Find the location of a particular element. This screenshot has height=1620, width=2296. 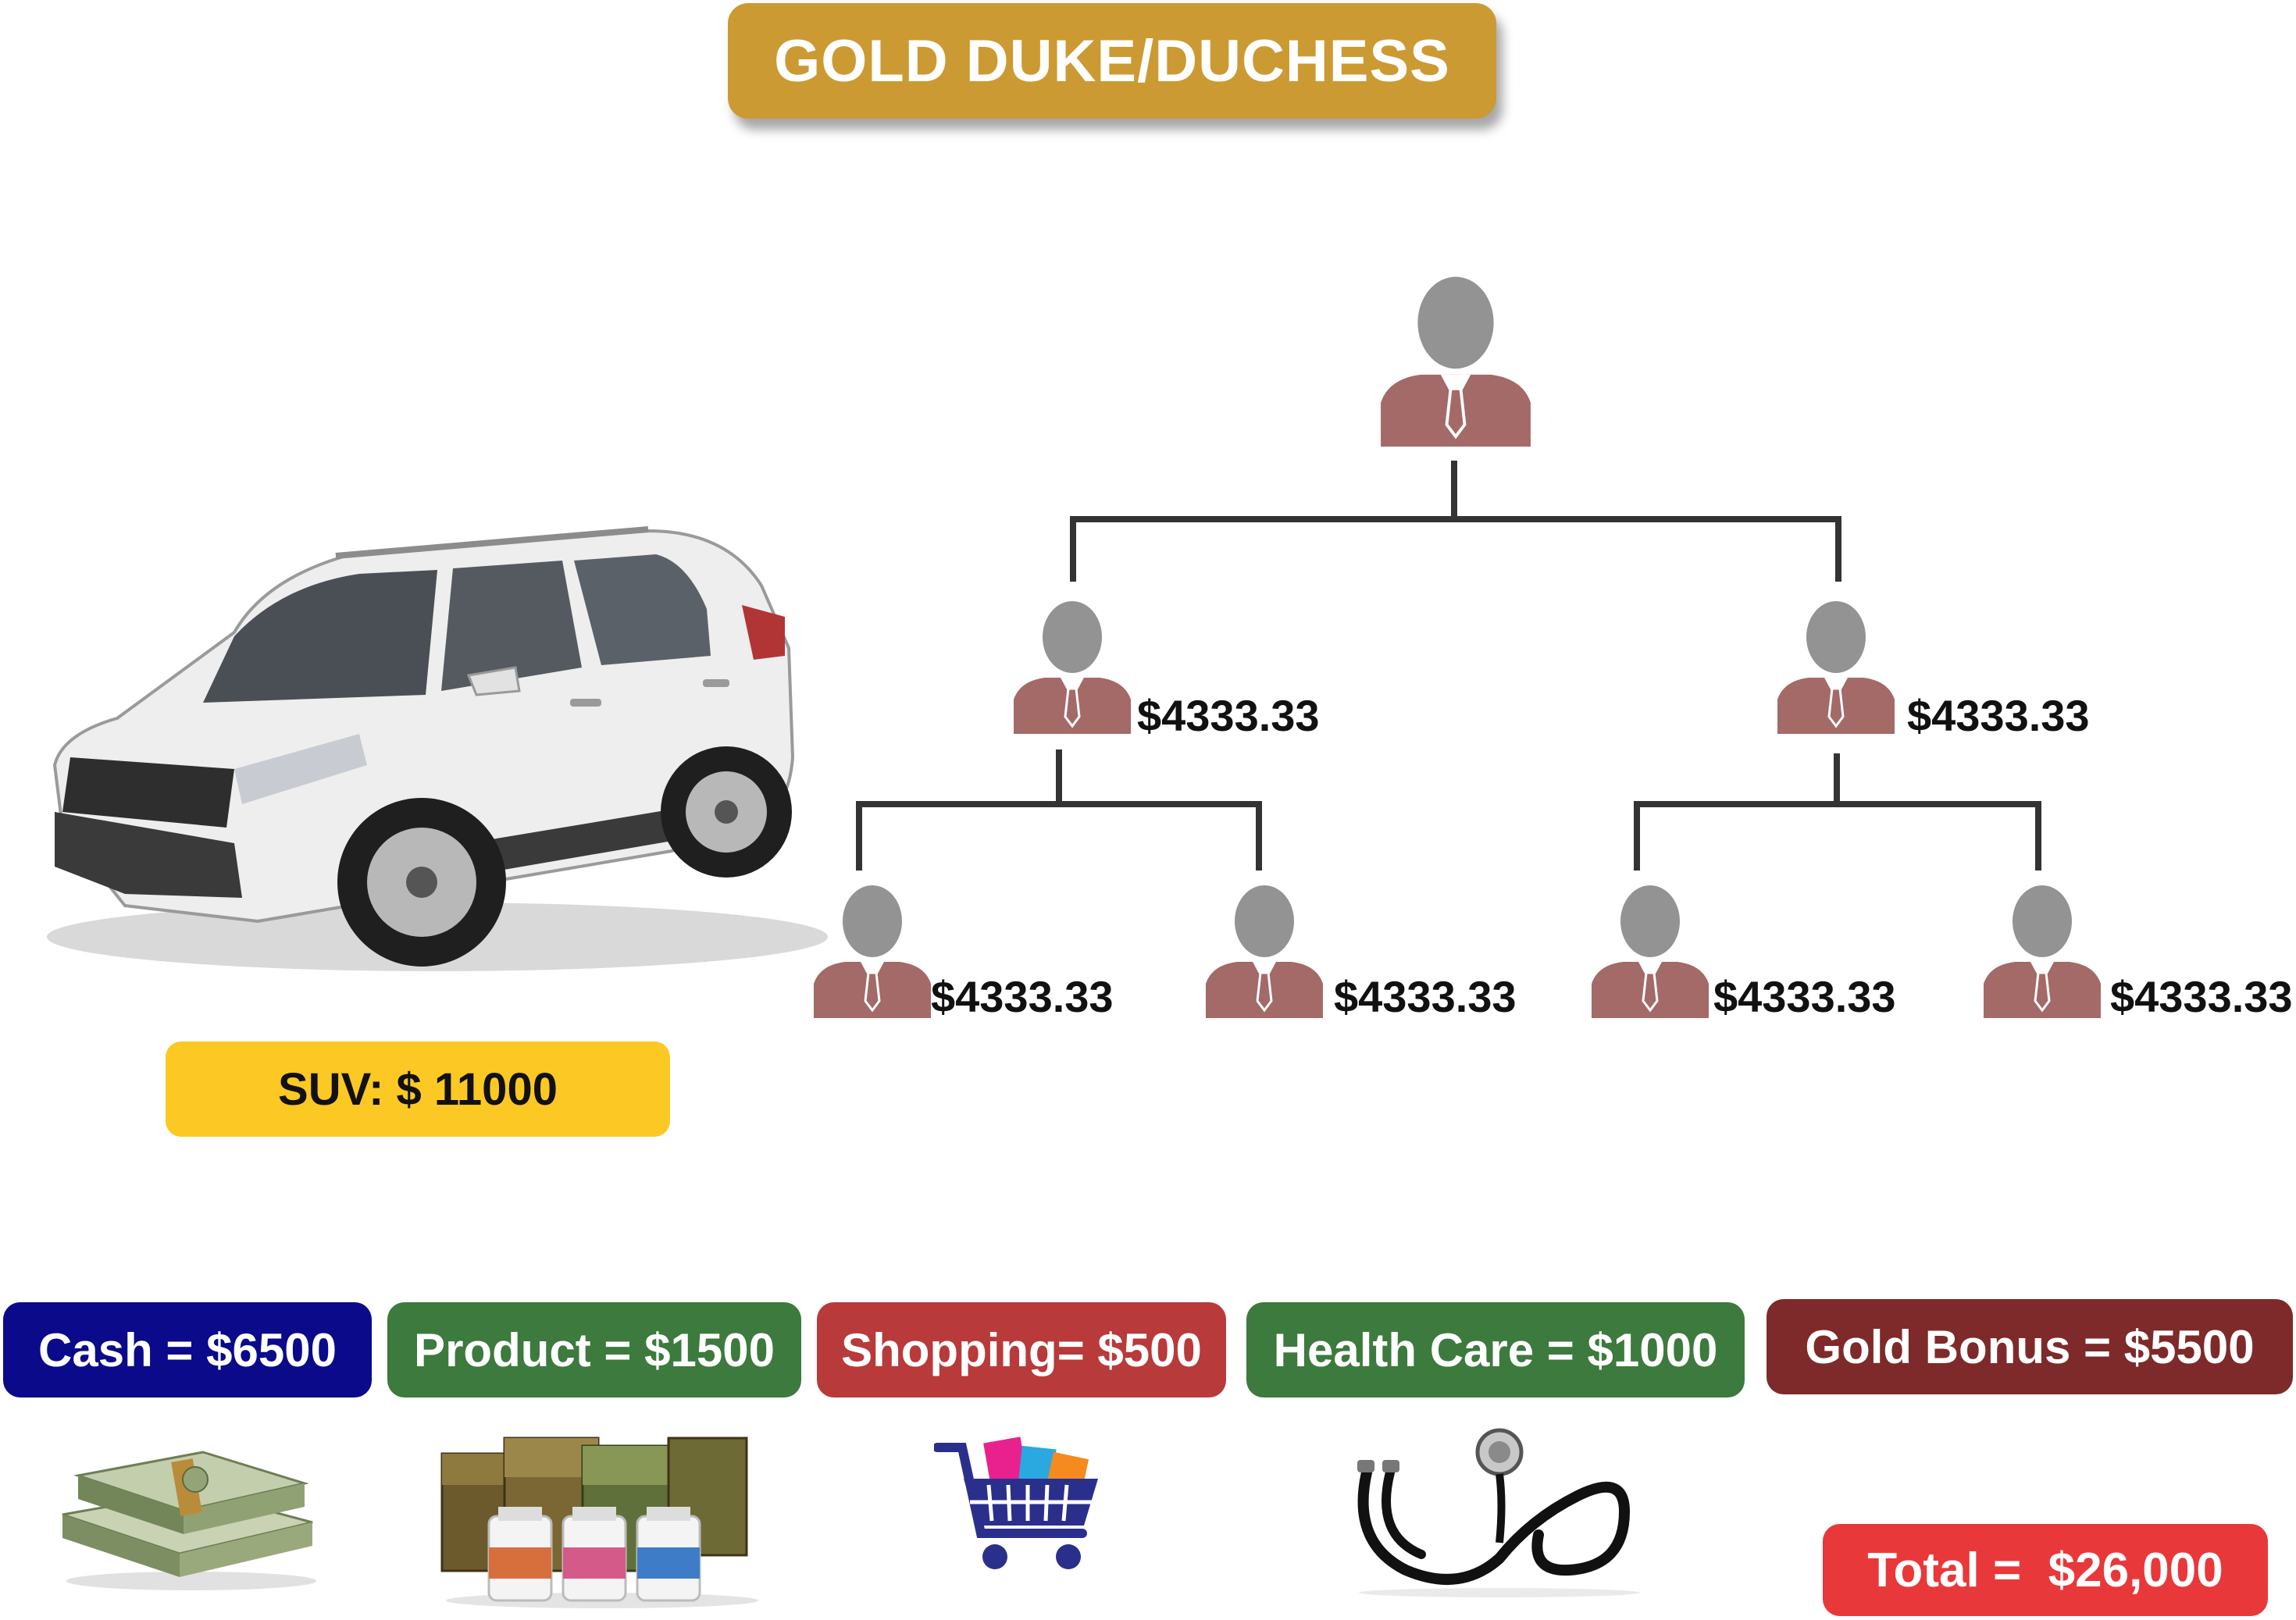

suv-badge: SUV: $ 11000 is located at coordinates (418, 1089).